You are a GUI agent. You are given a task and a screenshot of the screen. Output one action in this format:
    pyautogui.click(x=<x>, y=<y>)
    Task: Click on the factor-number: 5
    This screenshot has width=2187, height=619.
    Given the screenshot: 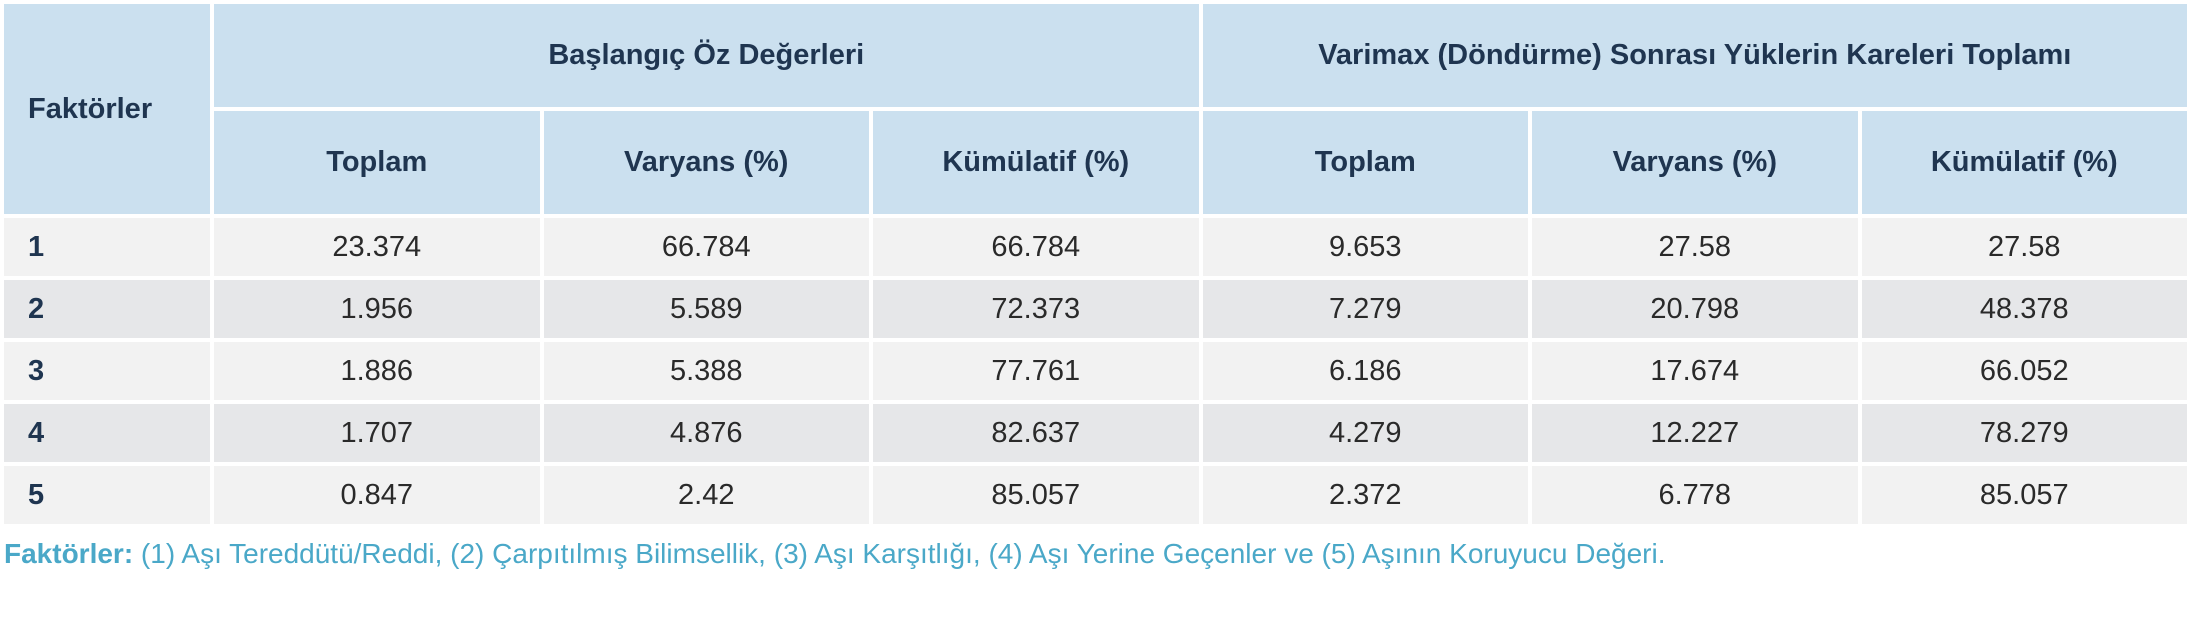 What is the action you would take?
    pyautogui.click(x=107, y=495)
    